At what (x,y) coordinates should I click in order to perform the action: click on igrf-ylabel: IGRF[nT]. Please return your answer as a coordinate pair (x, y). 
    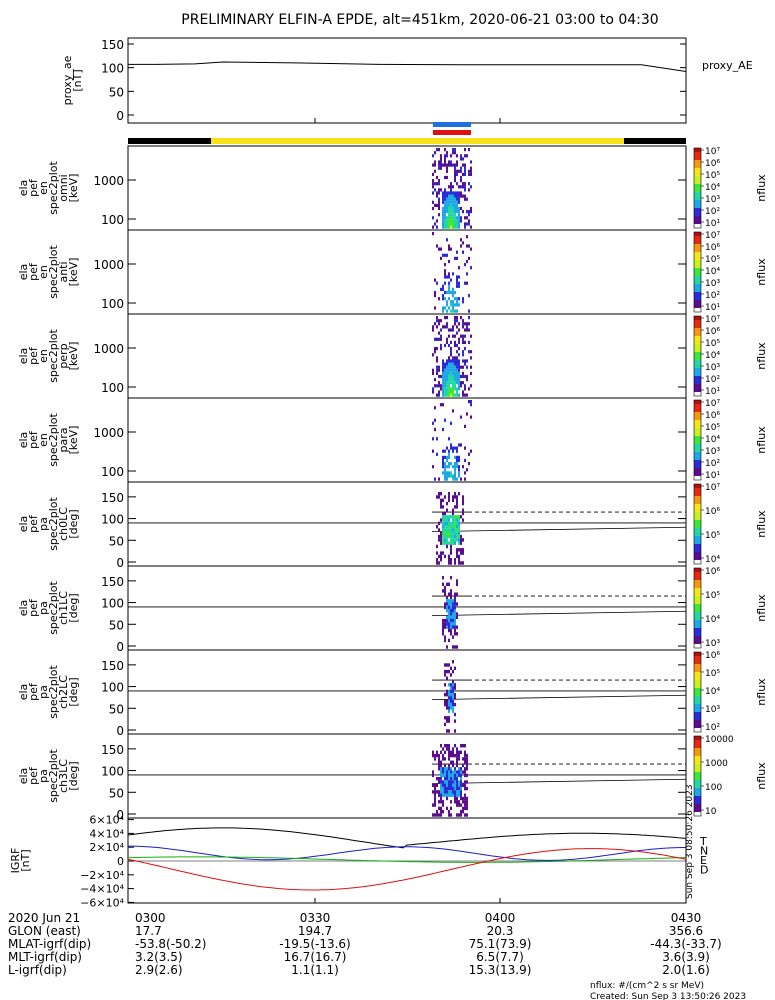
    Looking at the image, I should click on (20, 861).